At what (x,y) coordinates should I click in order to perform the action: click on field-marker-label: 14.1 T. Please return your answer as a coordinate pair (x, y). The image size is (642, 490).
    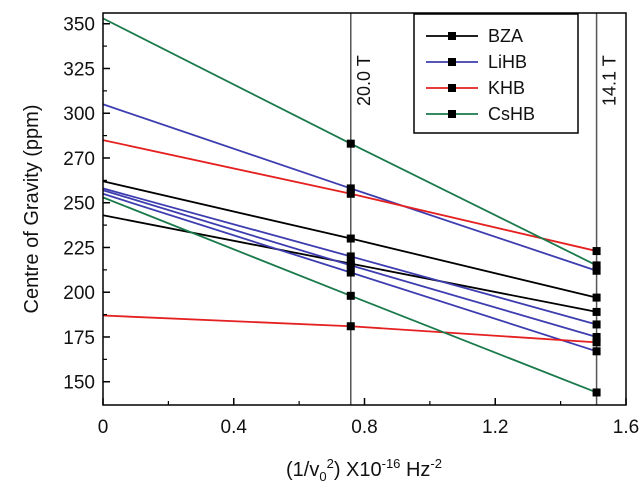
    Looking at the image, I should click on (610, 80).